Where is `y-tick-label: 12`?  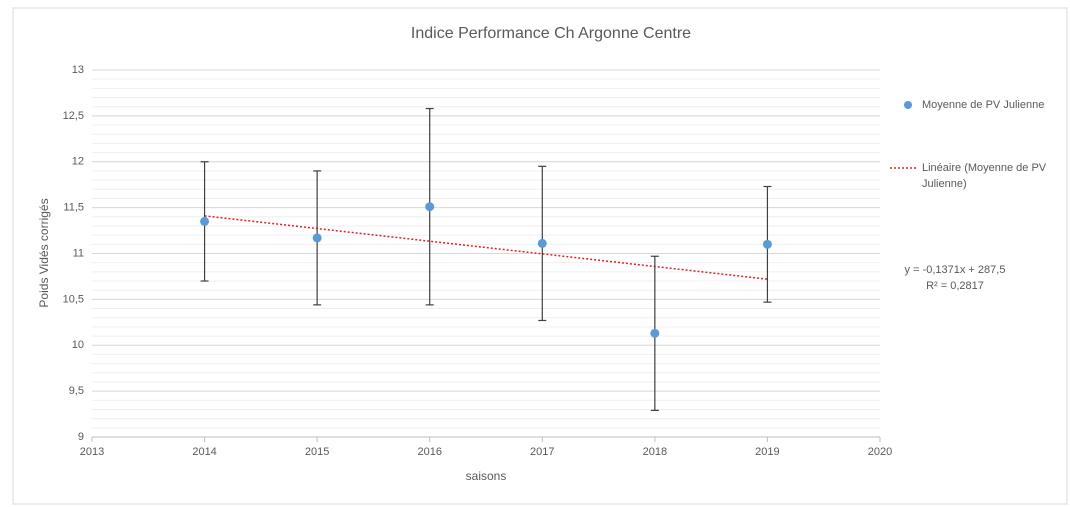
y-tick-label: 12 is located at coordinates (78, 162).